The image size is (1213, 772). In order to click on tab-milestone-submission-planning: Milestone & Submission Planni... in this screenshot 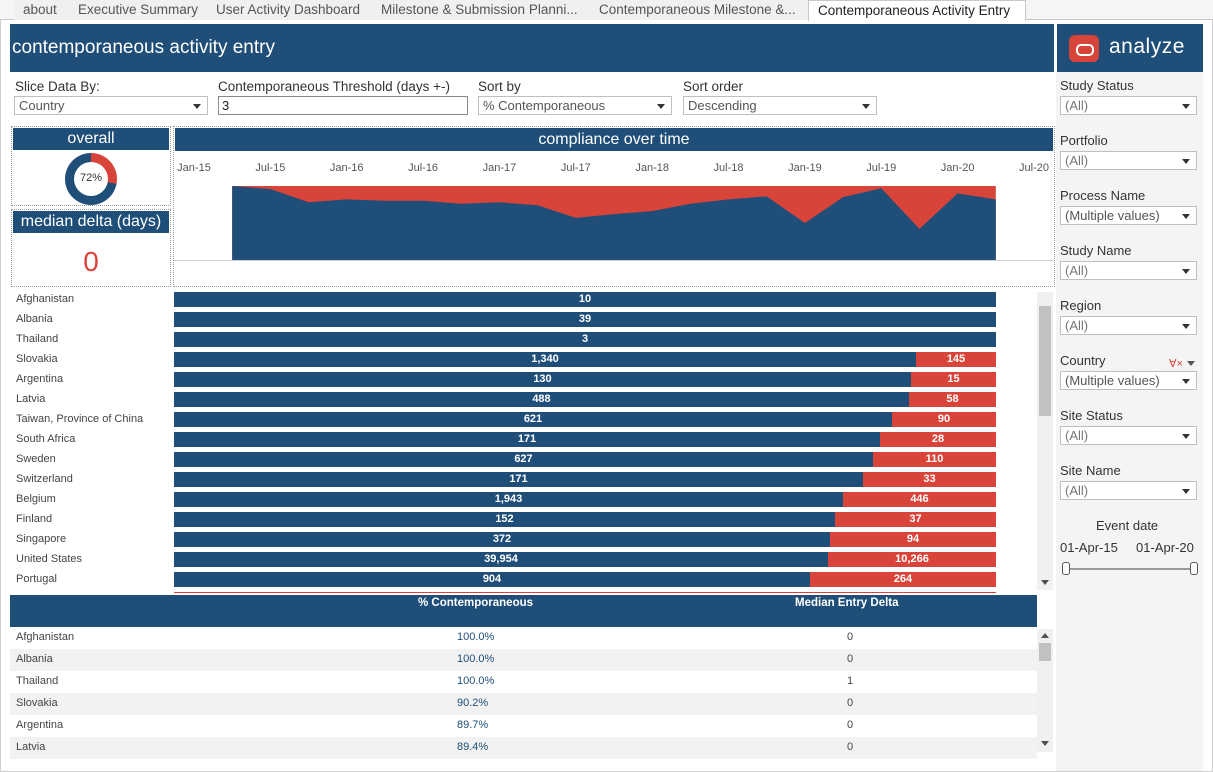, I will do `click(481, 10)`.